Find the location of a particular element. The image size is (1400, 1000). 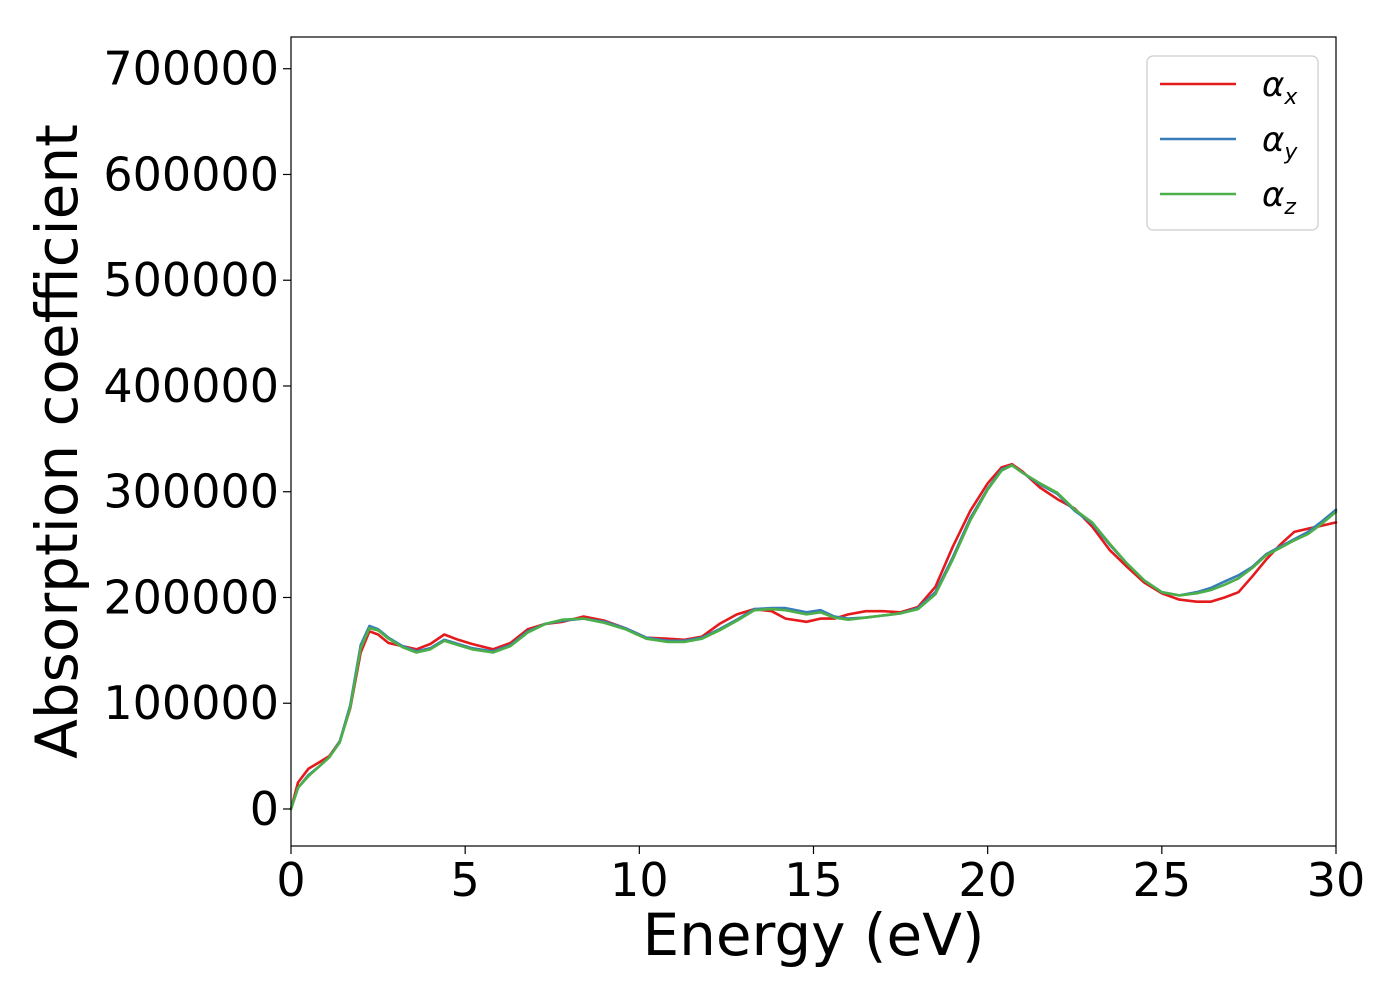

y-tick-label: 600000 is located at coordinates (191, 174).